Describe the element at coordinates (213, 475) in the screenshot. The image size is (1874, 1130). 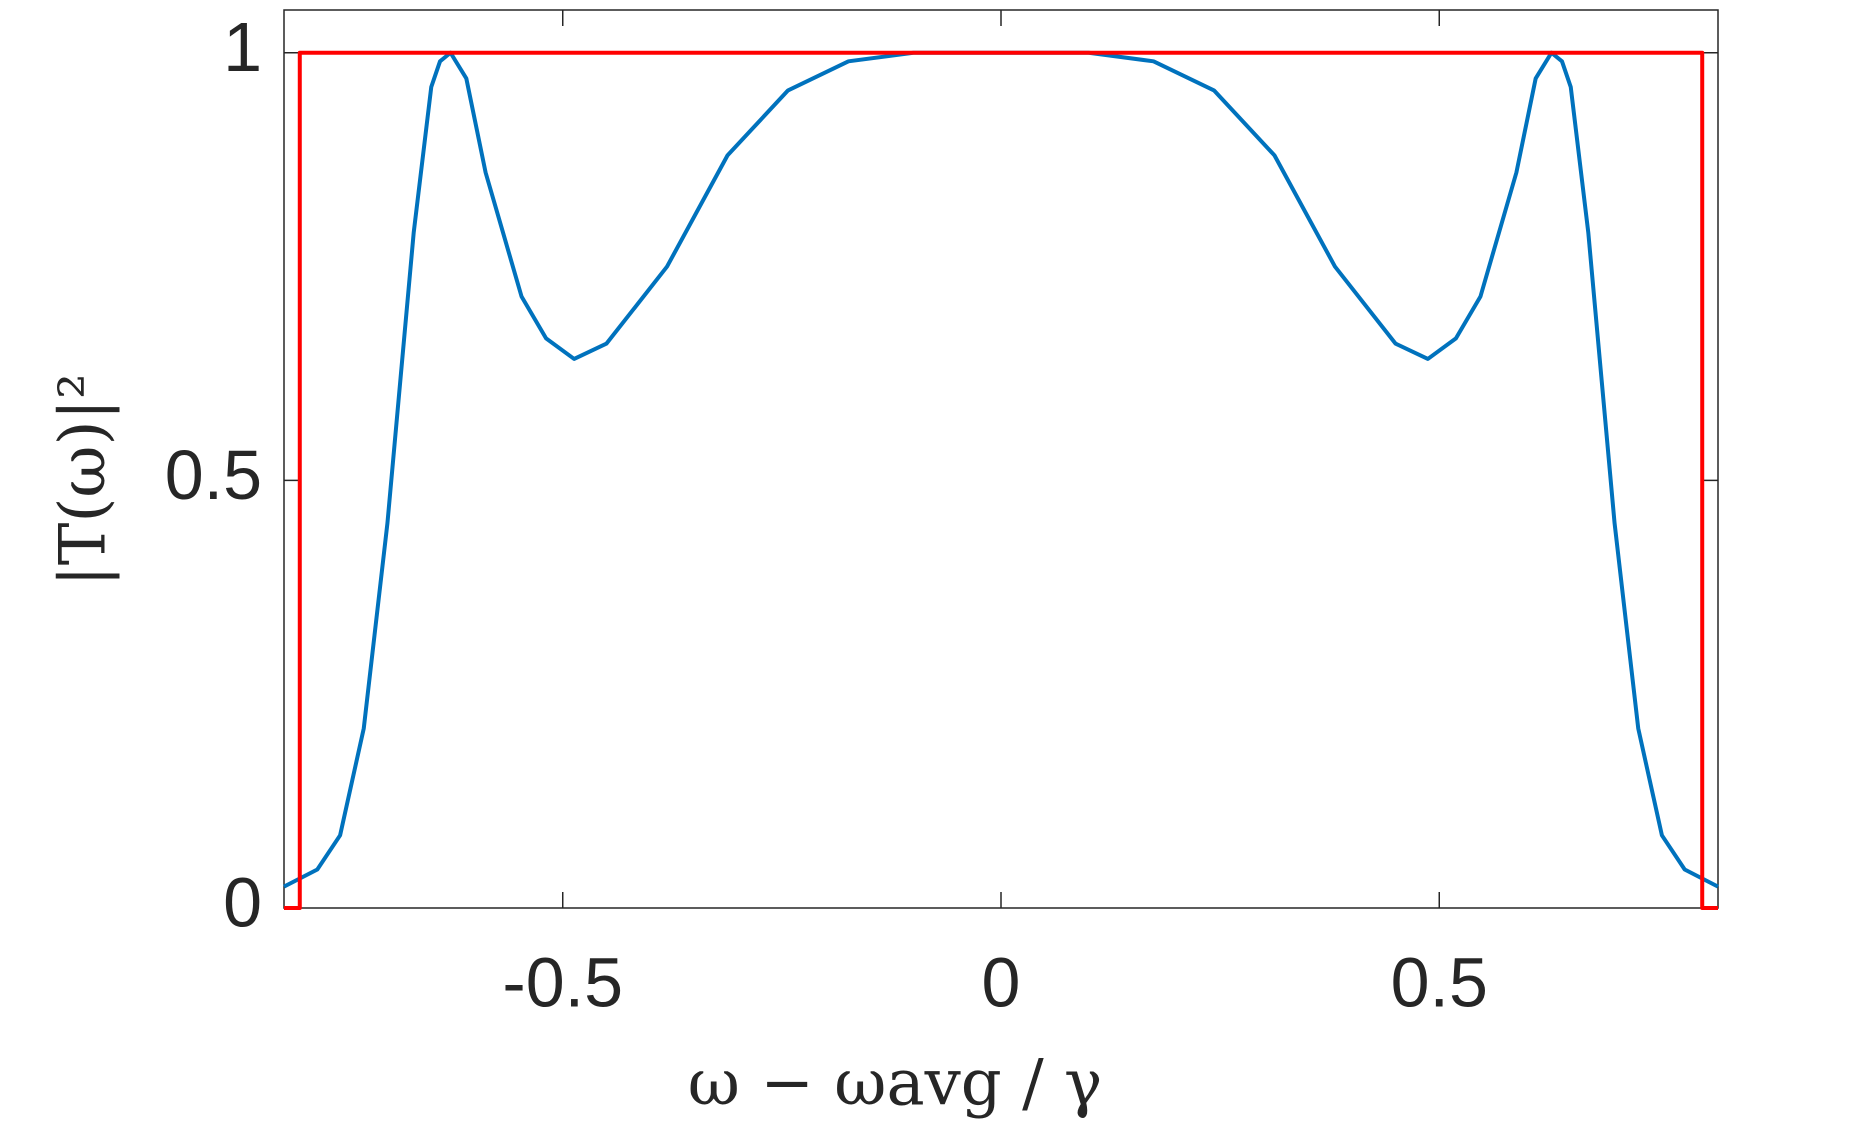
I see `y-tick-label: 0.5` at that location.